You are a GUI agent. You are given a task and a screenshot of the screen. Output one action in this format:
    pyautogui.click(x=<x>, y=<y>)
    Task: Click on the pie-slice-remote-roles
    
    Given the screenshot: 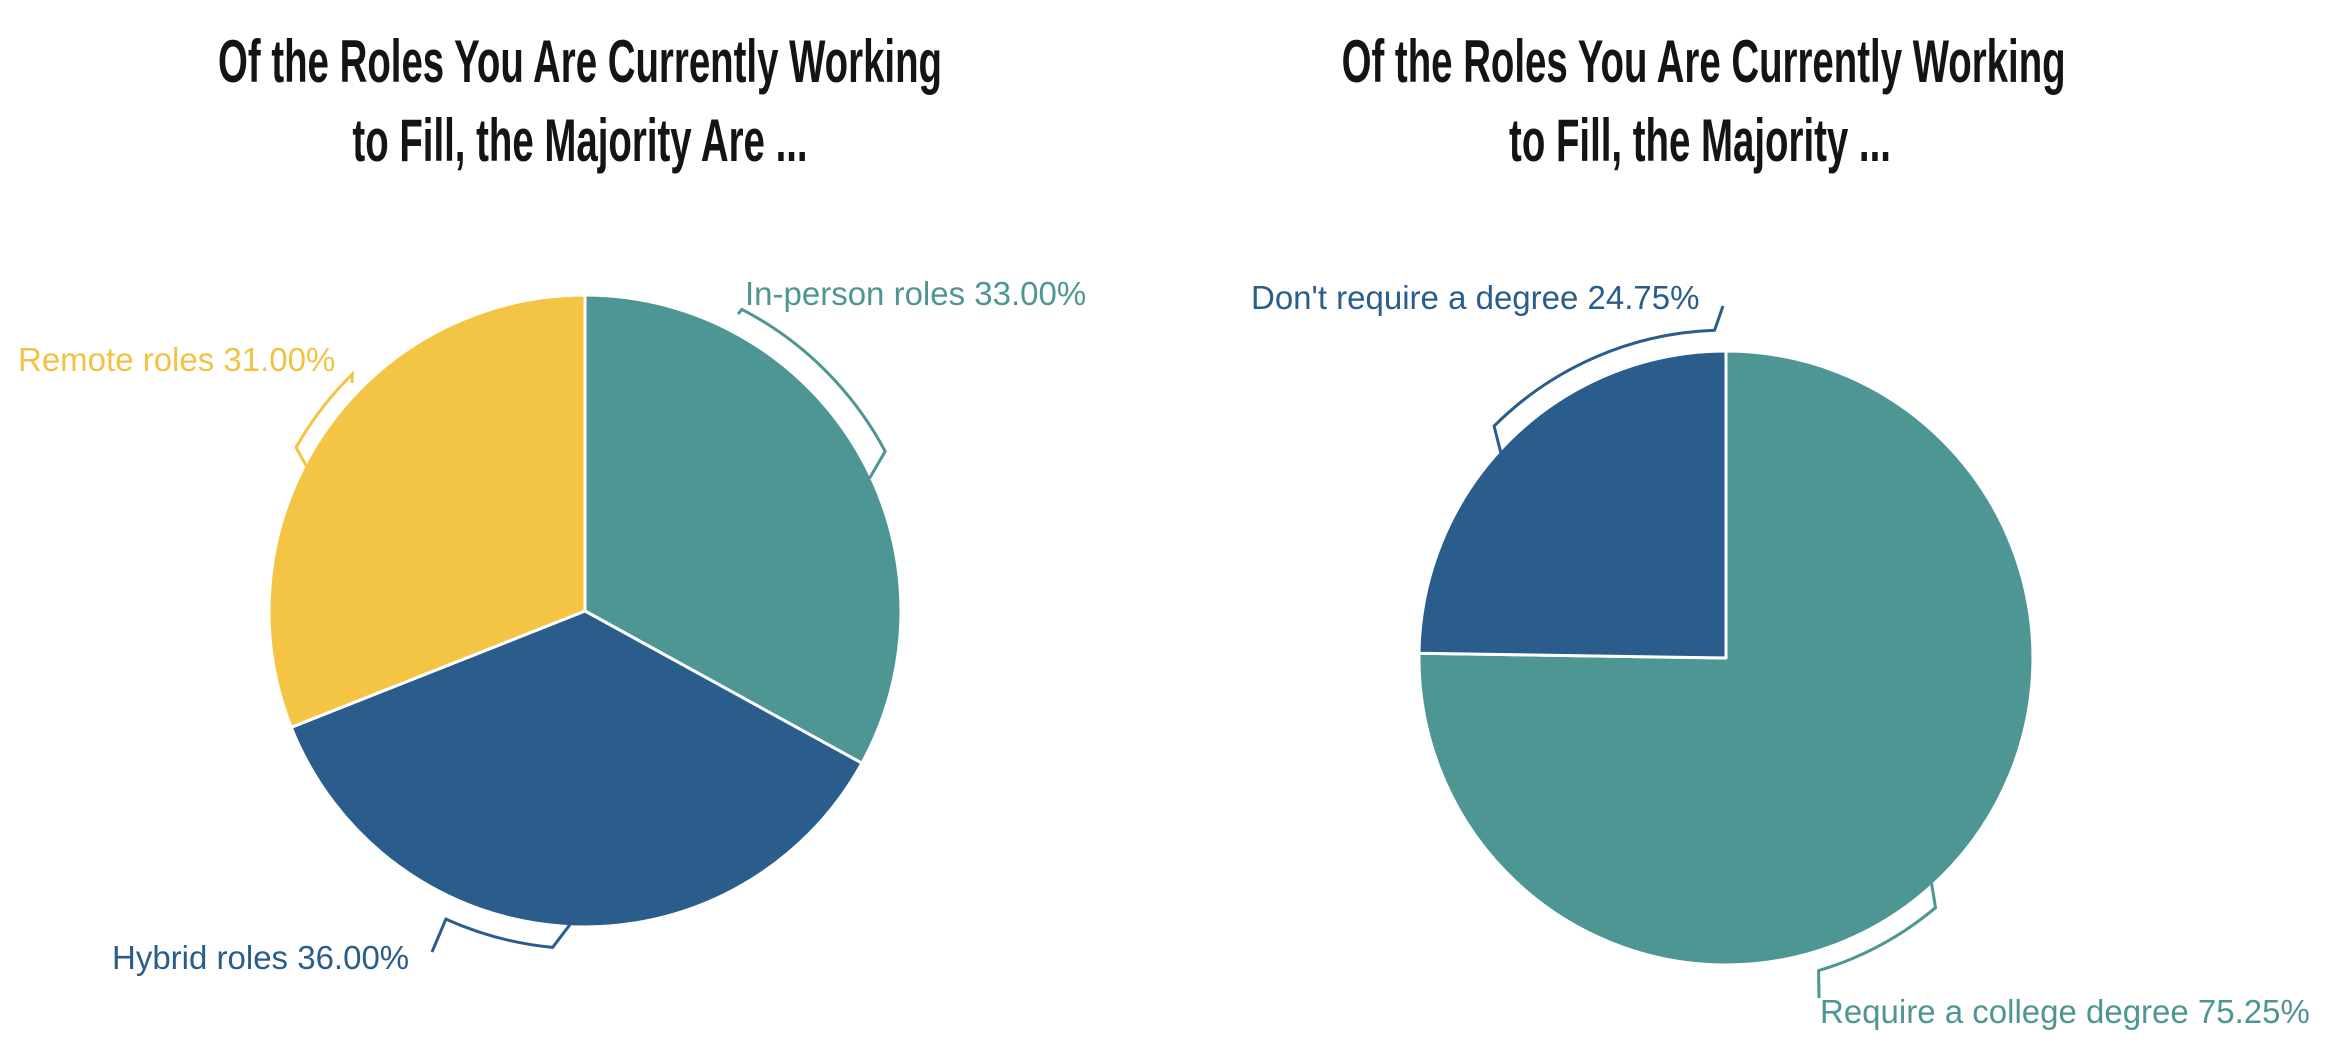 What is the action you would take?
    pyautogui.click(x=427, y=511)
    